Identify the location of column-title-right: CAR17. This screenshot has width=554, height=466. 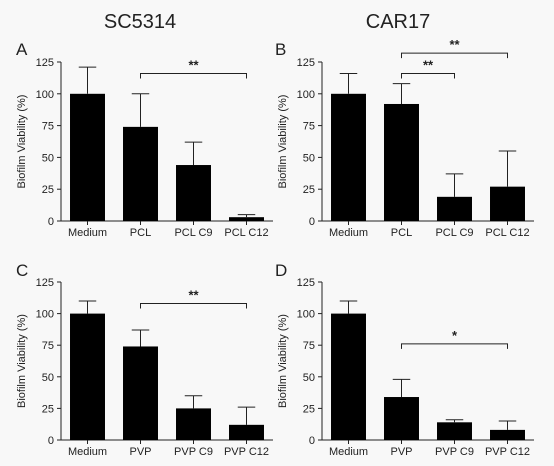
(398, 22).